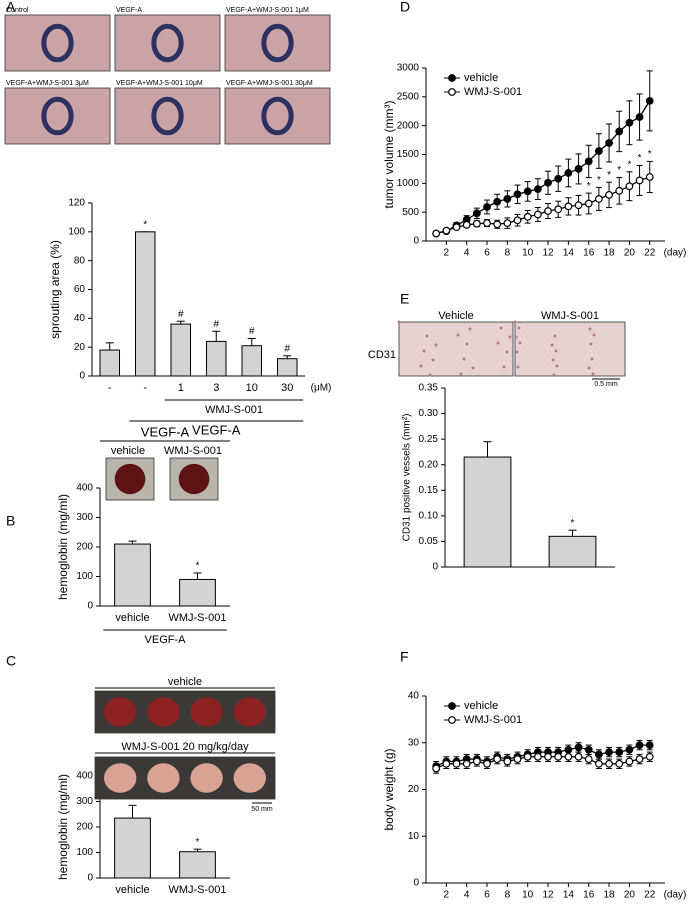  What do you see at coordinates (429, 490) in the screenshot?
I see `y-tick-label: 0.15` at bounding box center [429, 490].